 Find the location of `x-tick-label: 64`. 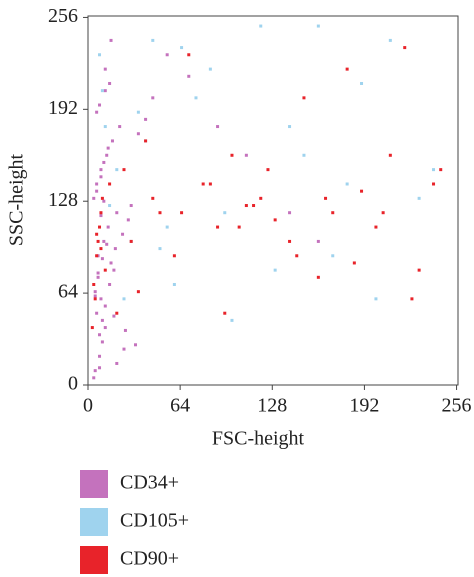

x-tick-label: 64 is located at coordinates (180, 406).